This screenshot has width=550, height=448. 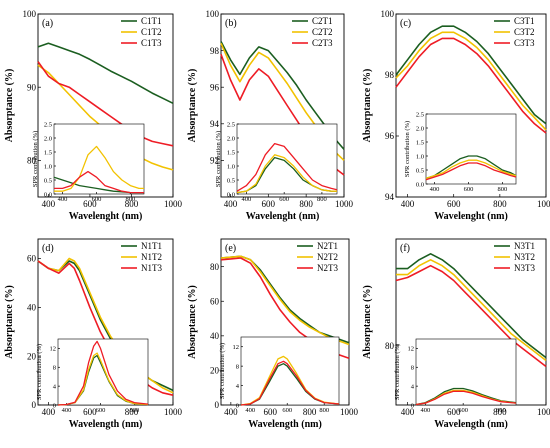 What do you see at coordinates (420, 142) in the screenshot?
I see `y-tick-label: 1.5` at bounding box center [420, 142].